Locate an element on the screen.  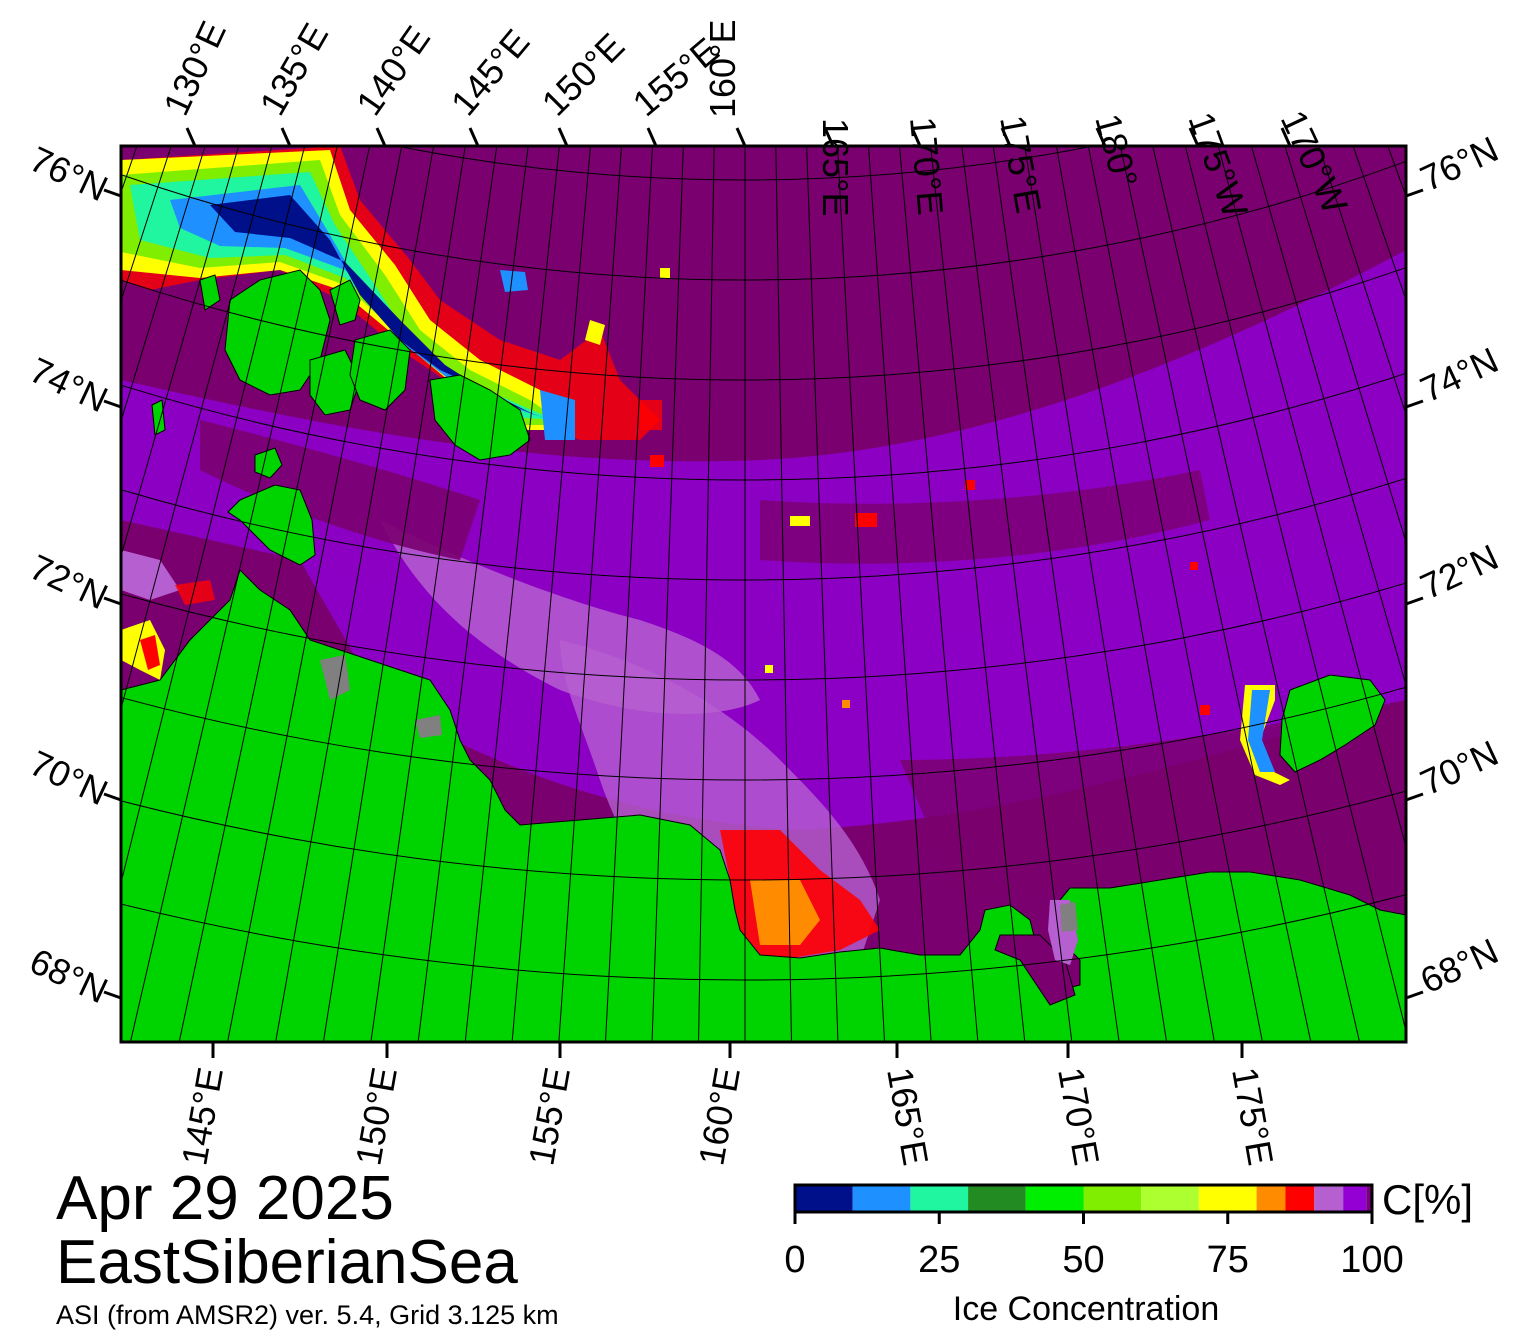
colorbar-tick-label: 0 is located at coordinates (794, 1260).